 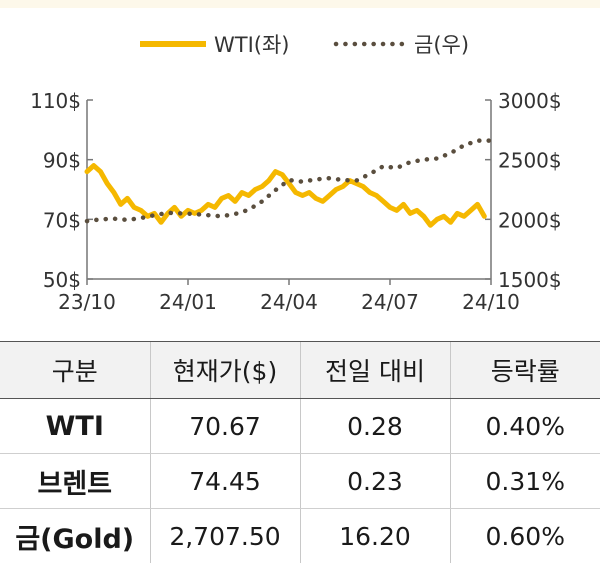 What do you see at coordinates (530, 220) in the screenshot?
I see `right-tick-label: 2000$` at bounding box center [530, 220].